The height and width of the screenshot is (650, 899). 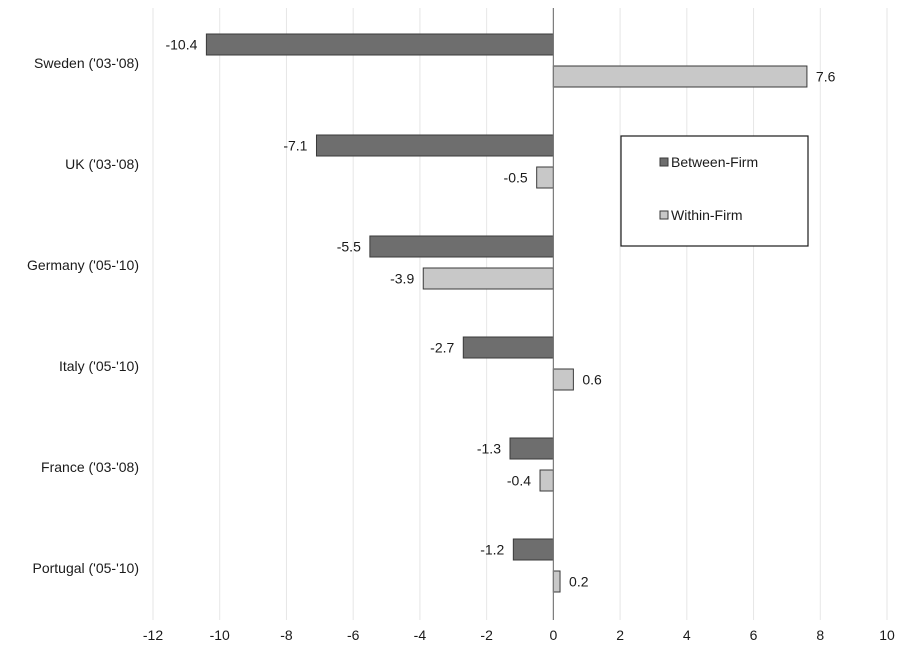 I want to click on data-label: -0.4, so click(x=519, y=481).